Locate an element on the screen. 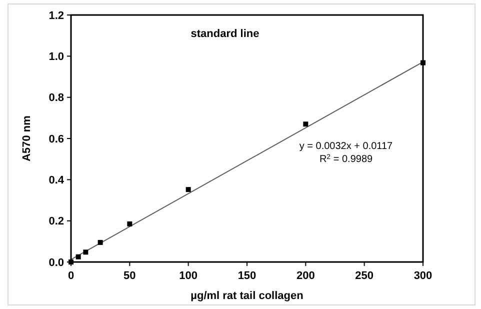 Image resolution: width=481 pixels, height=309 pixels. y-tick-label: 1.2 is located at coordinates (56, 16).